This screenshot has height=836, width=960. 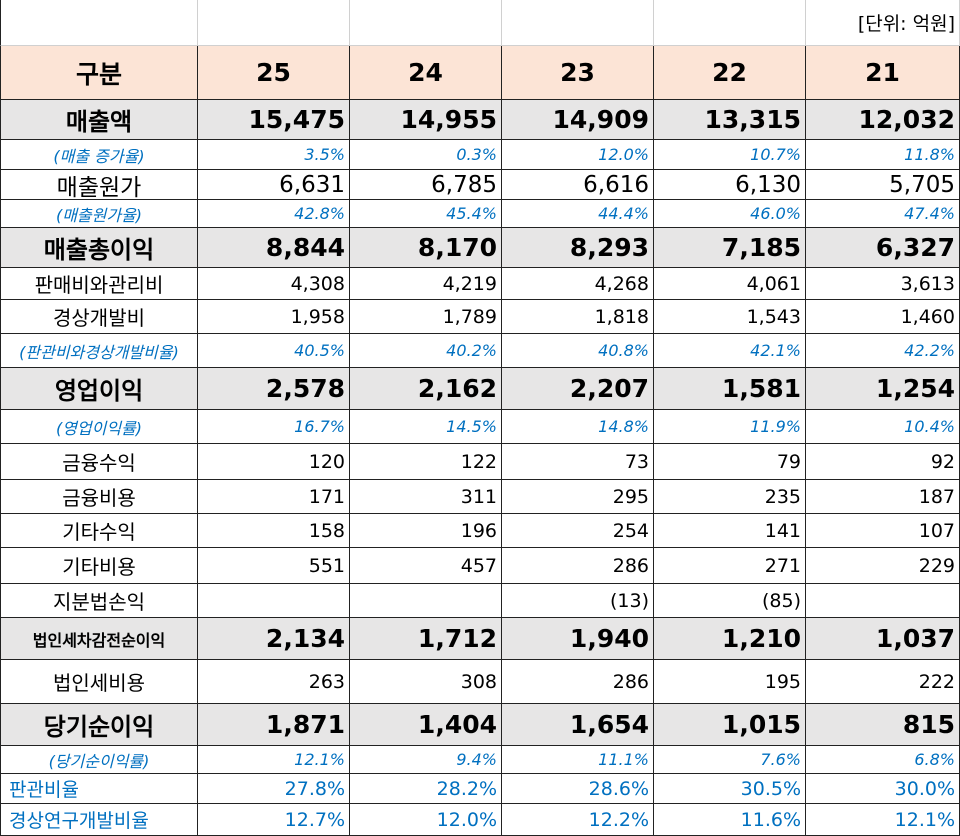 I want to click on value-cell: 254, so click(x=578, y=531).